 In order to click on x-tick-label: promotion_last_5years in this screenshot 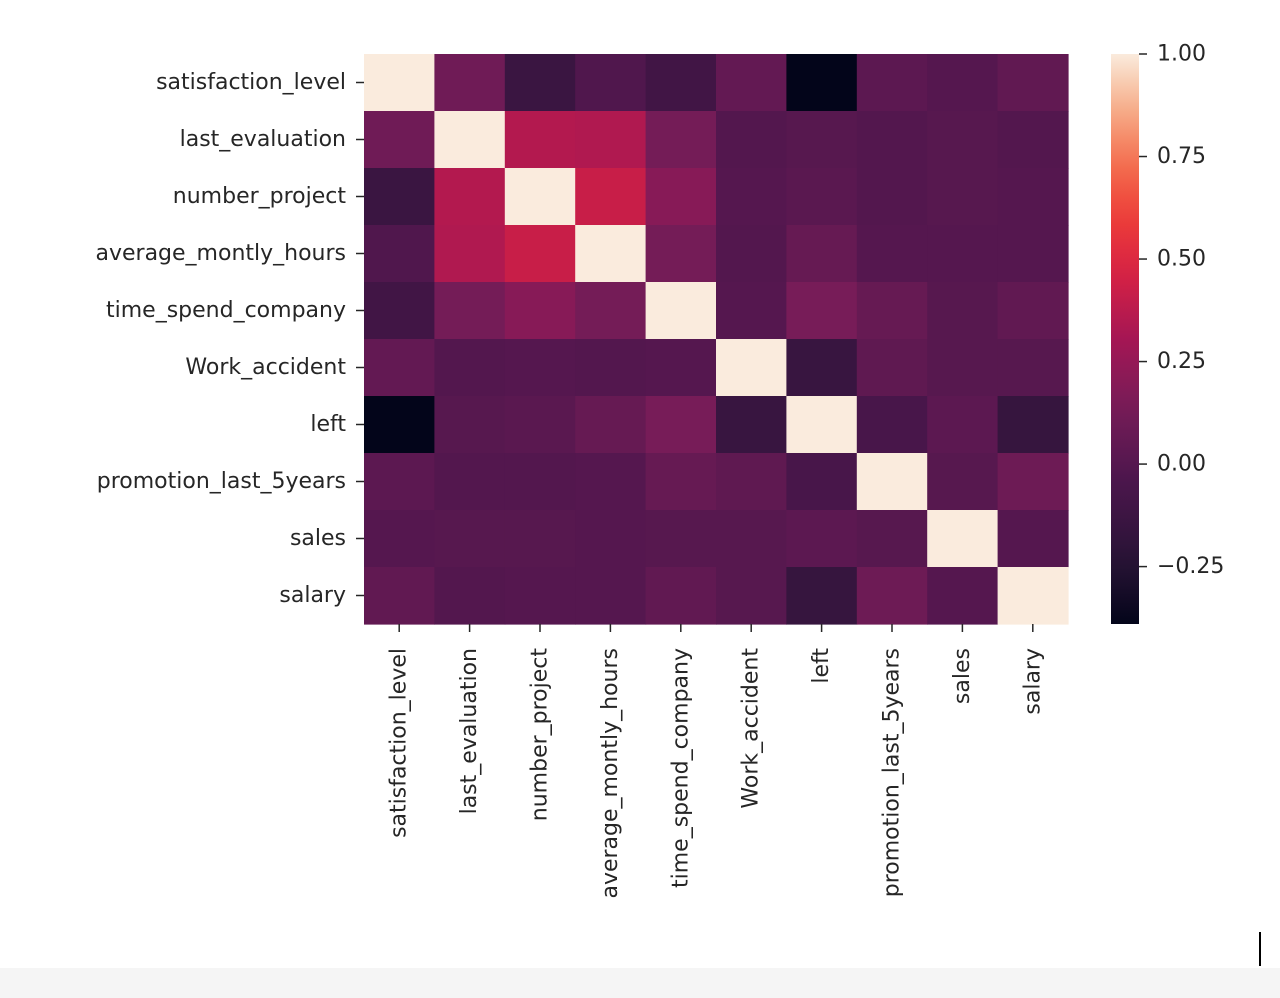, I will do `click(892, 772)`.